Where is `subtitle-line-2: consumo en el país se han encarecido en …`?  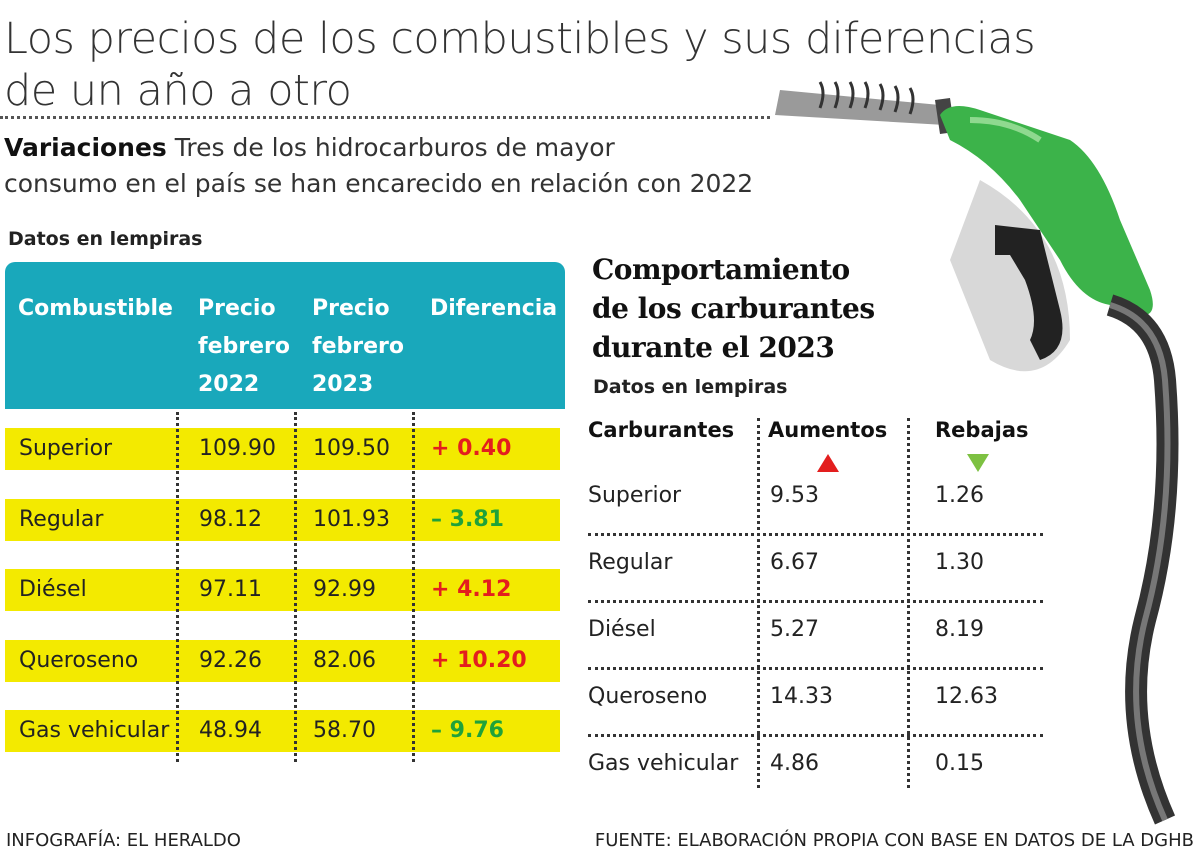
subtitle-line-2: consumo en el país se han encarecido en … is located at coordinates (379, 183).